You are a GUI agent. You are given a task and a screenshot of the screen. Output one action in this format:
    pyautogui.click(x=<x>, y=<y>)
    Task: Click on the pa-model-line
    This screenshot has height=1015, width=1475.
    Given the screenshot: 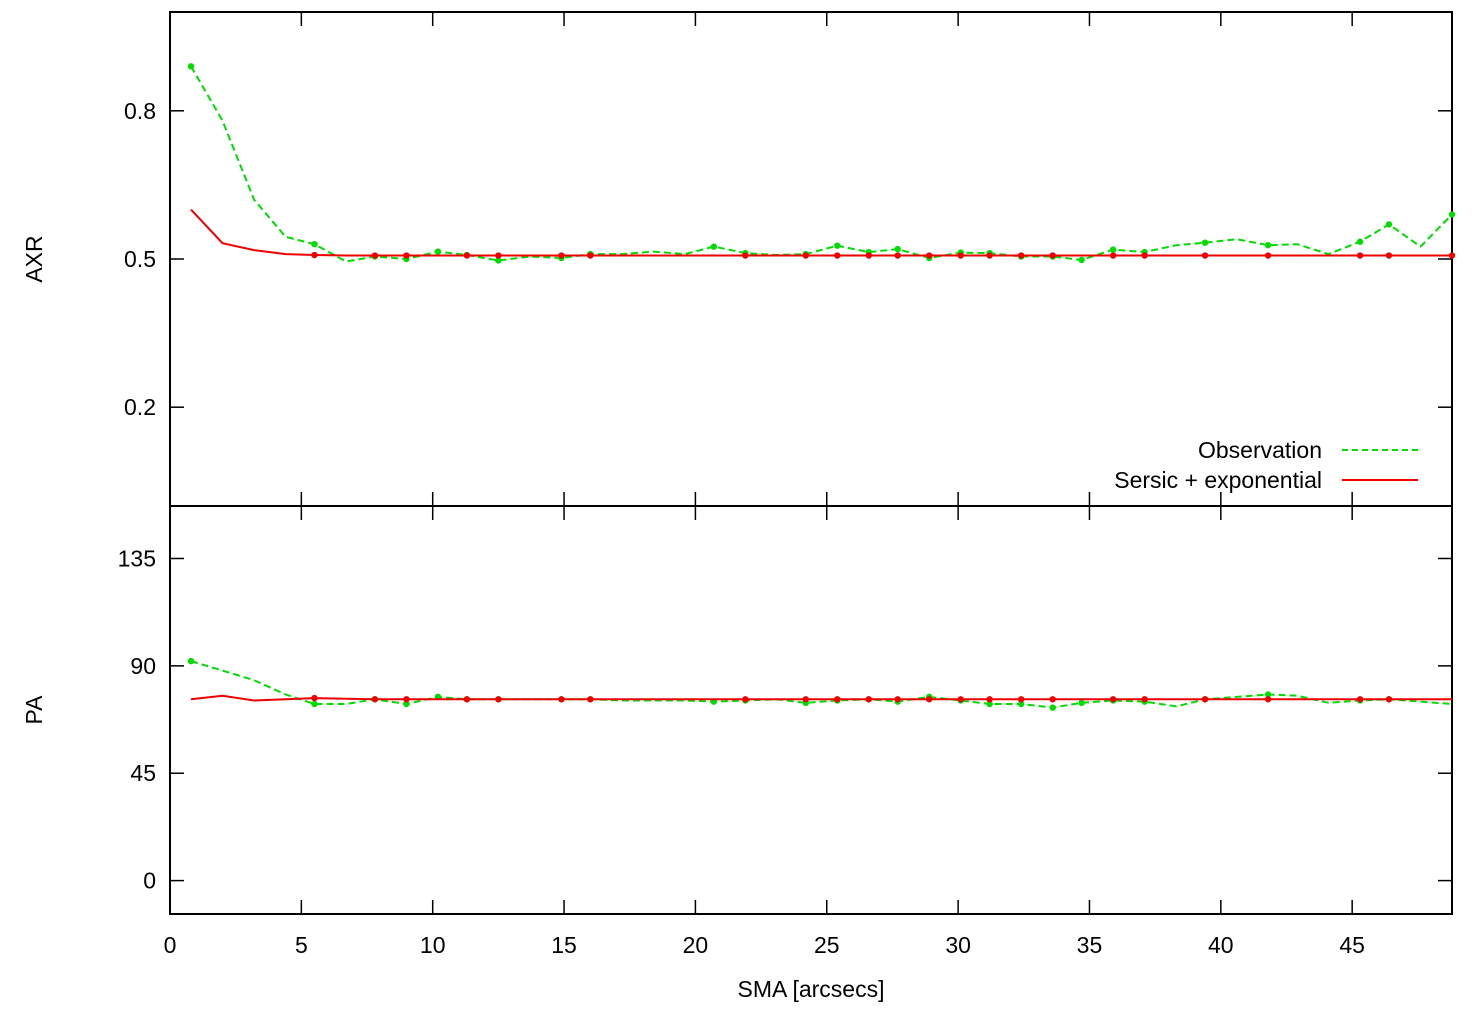 What is the action you would take?
    pyautogui.click(x=821, y=698)
    